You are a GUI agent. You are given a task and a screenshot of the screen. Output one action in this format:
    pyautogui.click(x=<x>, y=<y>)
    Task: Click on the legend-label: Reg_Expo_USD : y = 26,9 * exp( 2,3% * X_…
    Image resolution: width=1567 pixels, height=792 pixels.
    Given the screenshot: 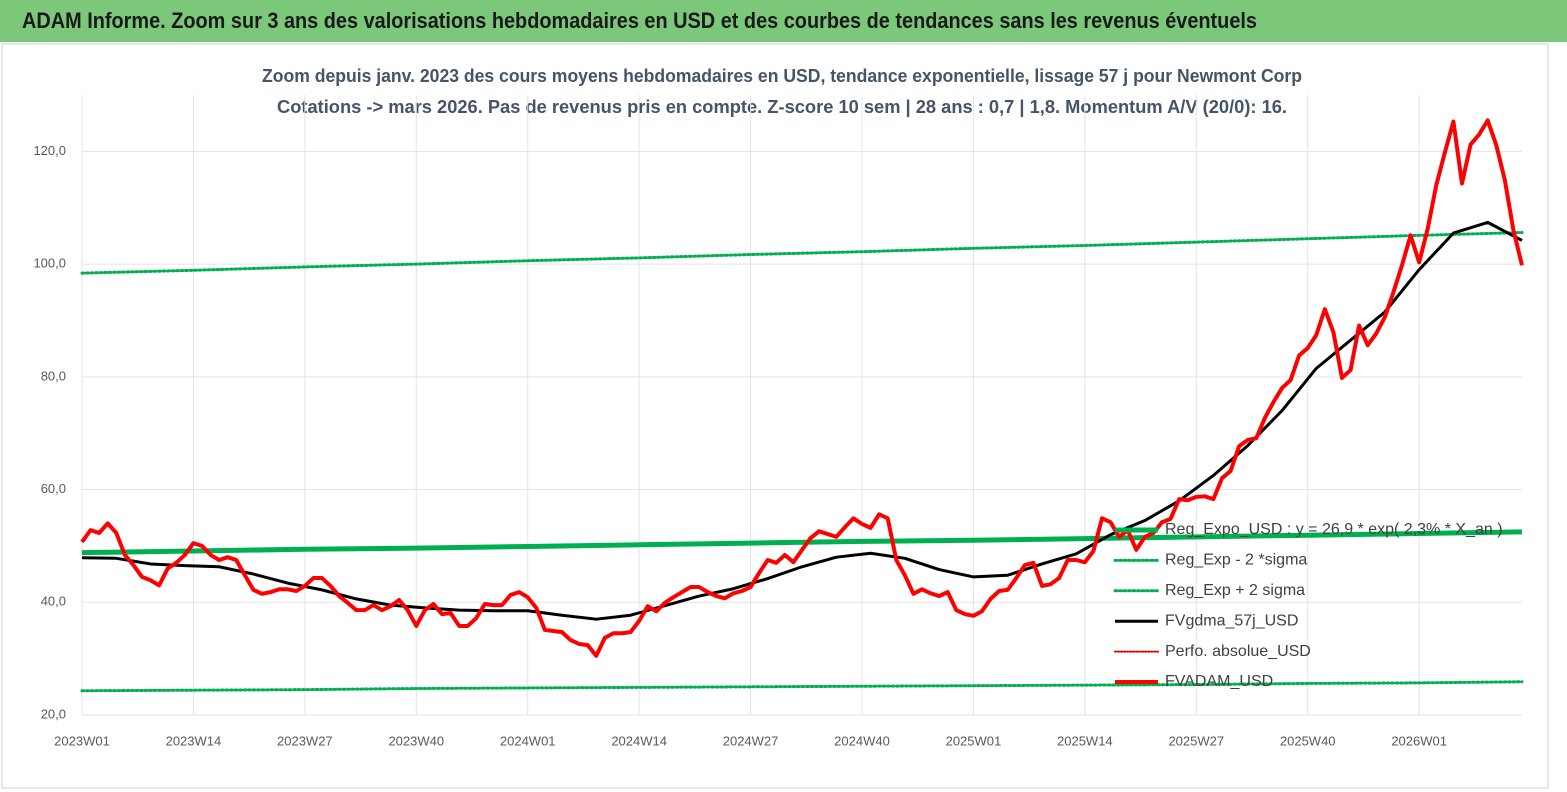 What is the action you would take?
    pyautogui.click(x=1334, y=529)
    